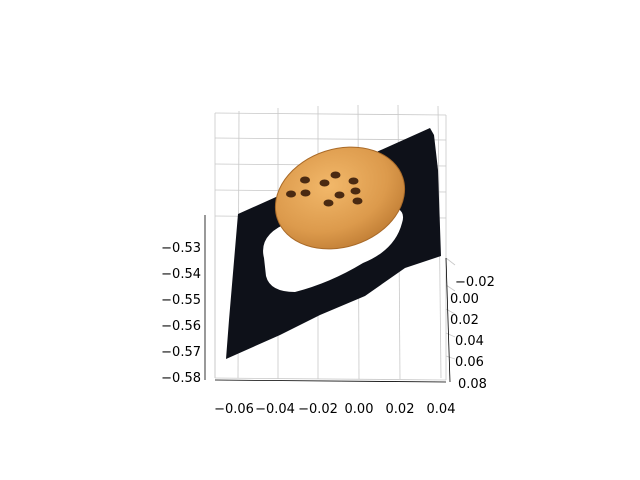  I want to click on y-tick-label: 0.00, so click(464, 299).